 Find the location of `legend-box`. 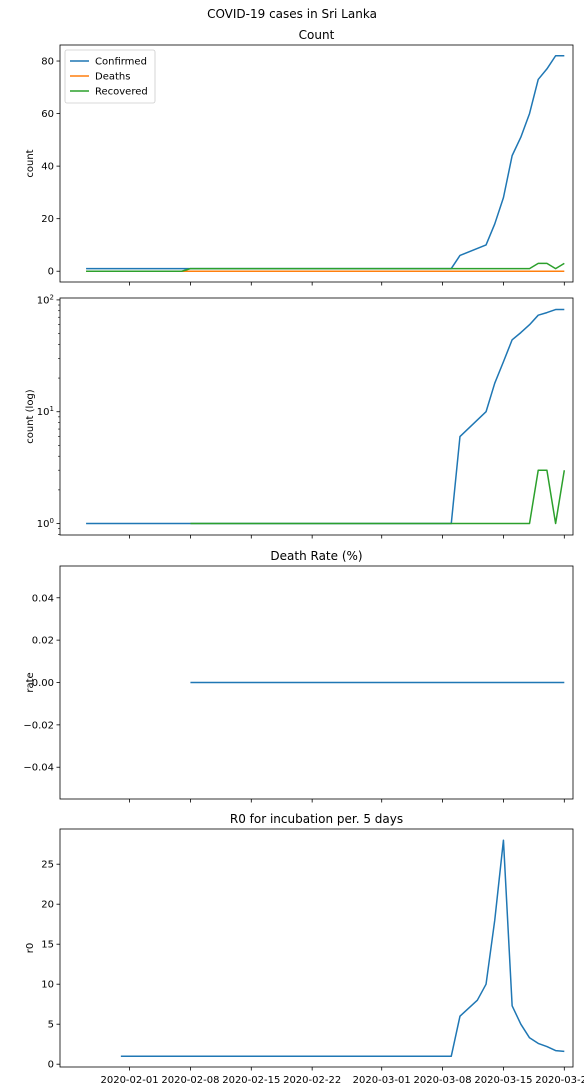

legend-box is located at coordinates (110, 76).